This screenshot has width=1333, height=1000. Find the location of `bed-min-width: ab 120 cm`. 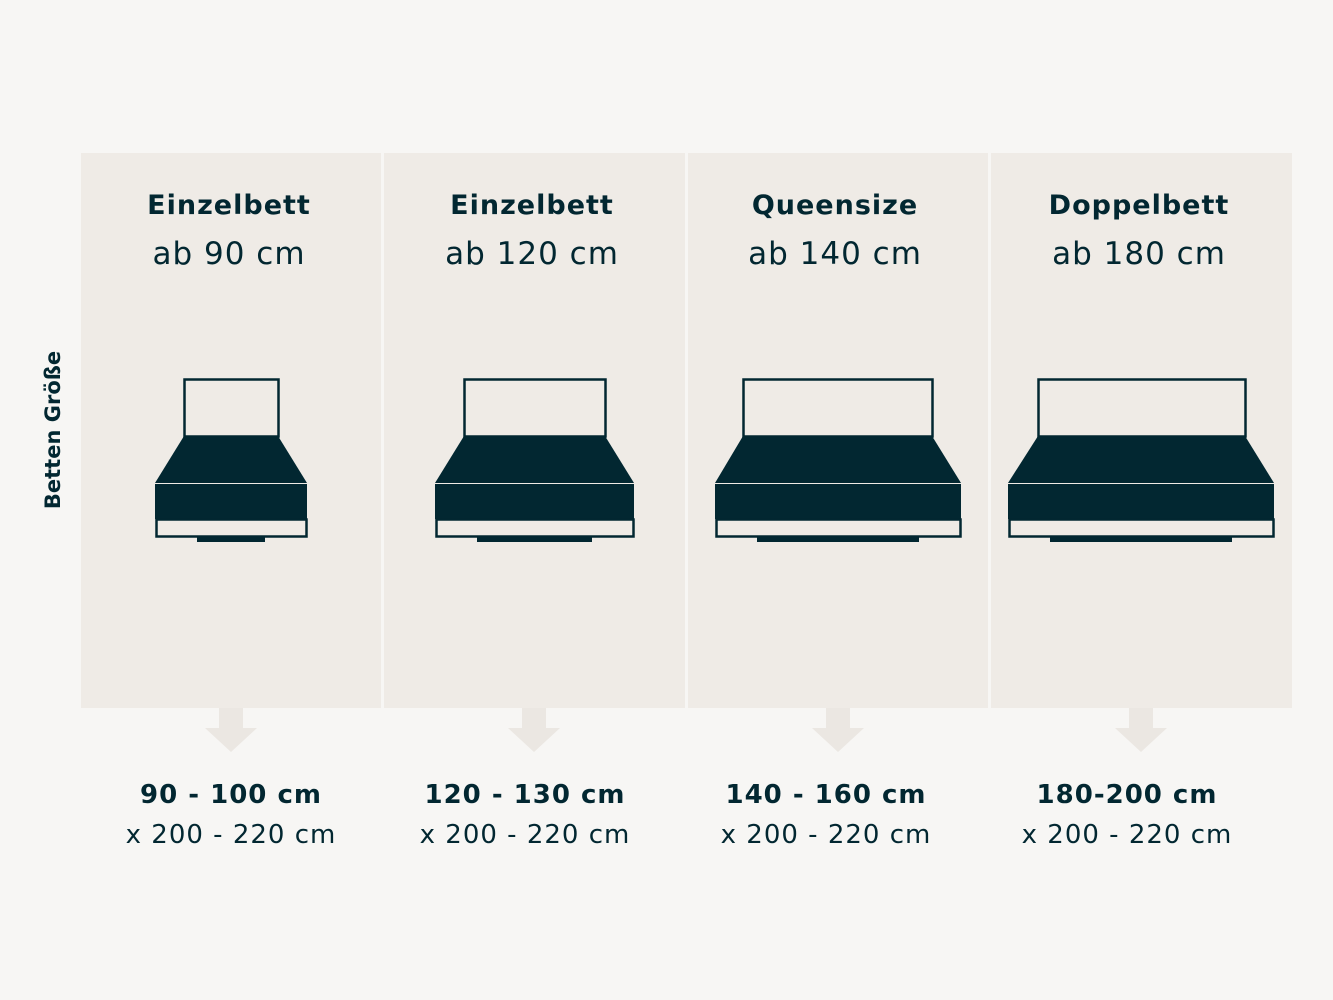

bed-min-width: ab 120 cm is located at coordinates (532, 254).